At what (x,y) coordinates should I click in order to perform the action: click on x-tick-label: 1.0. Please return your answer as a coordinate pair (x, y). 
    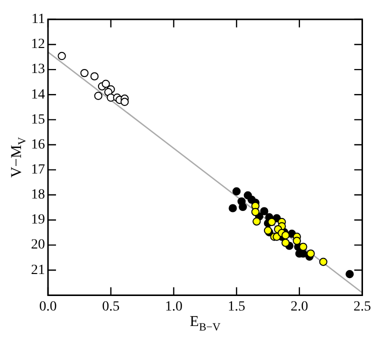
    Looking at the image, I should click on (173, 306).